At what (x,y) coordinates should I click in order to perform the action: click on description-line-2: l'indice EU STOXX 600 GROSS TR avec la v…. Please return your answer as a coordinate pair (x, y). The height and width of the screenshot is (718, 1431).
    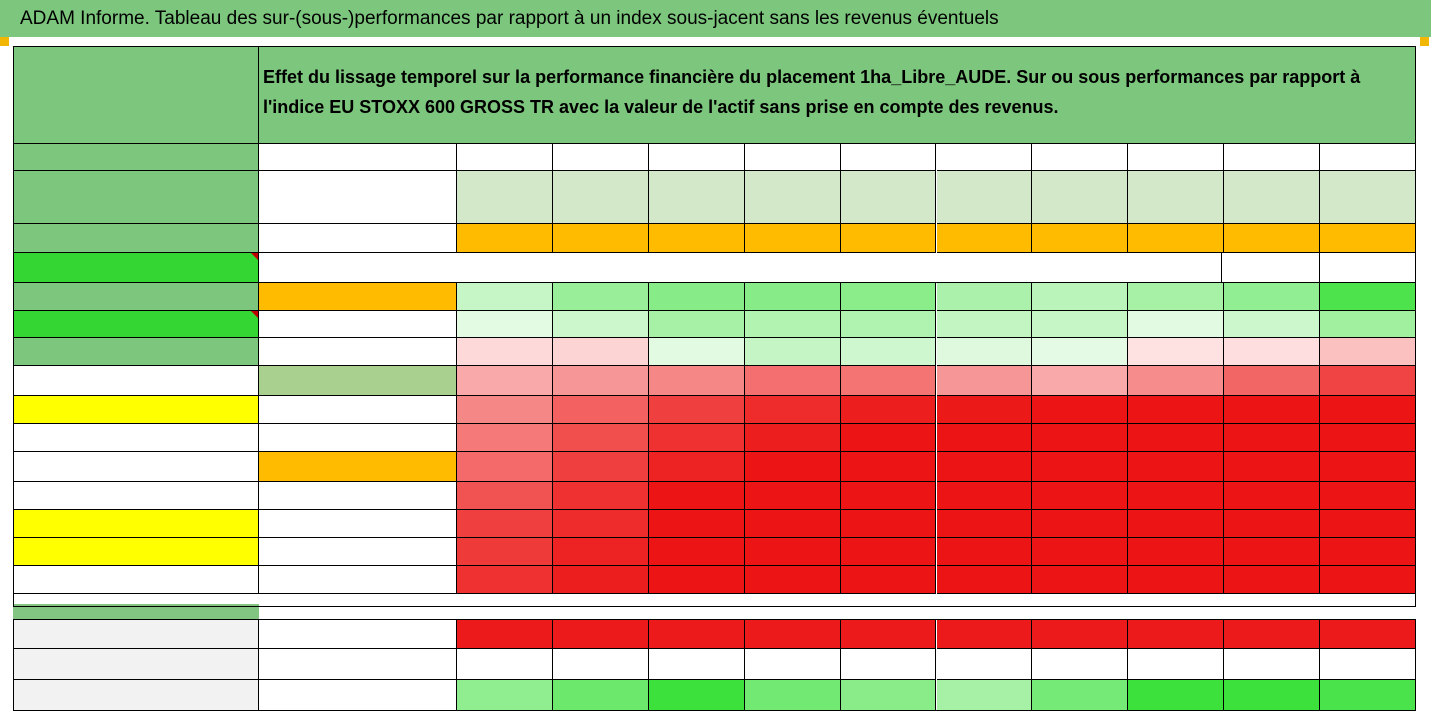
    Looking at the image, I should click on (661, 107).